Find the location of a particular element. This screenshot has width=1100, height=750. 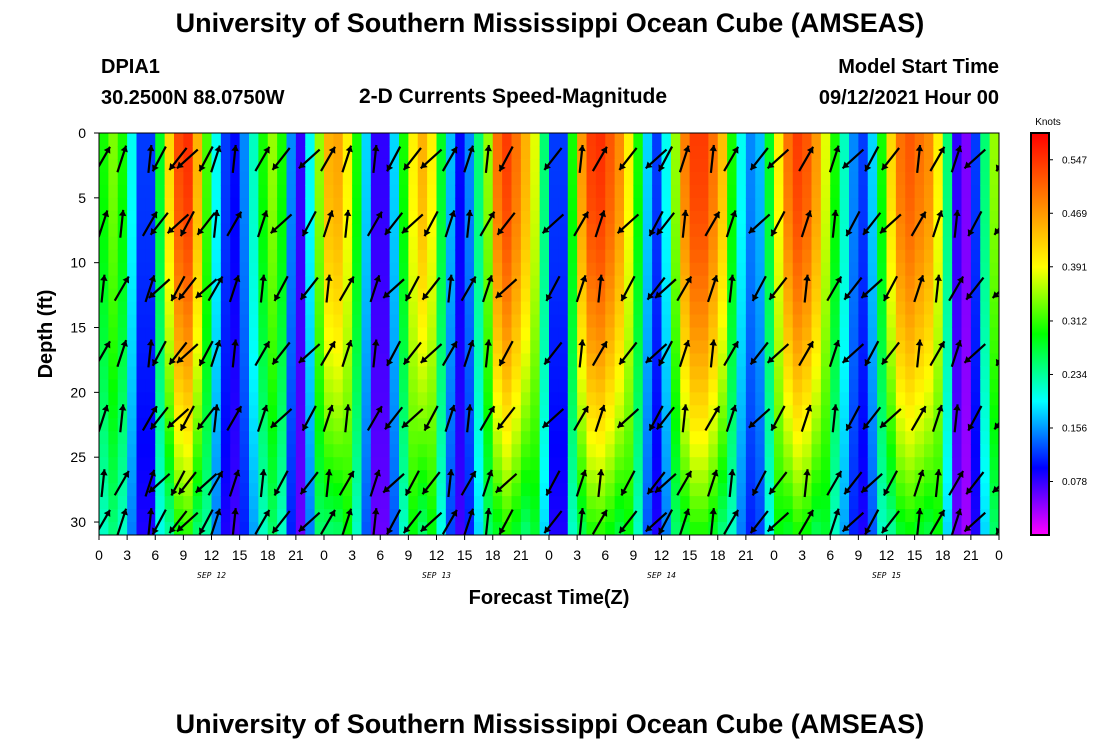

y-tick-label: 20 is located at coordinates (78, 392).